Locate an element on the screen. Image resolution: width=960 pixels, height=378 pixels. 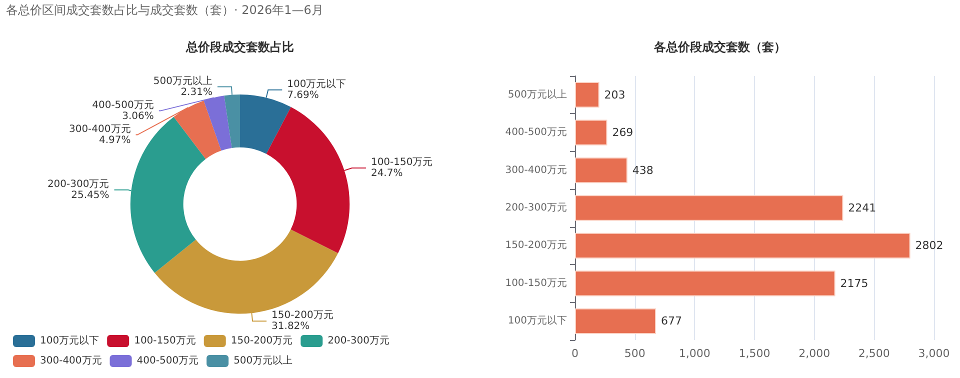
data-label: 2.31% is located at coordinates (196, 92).